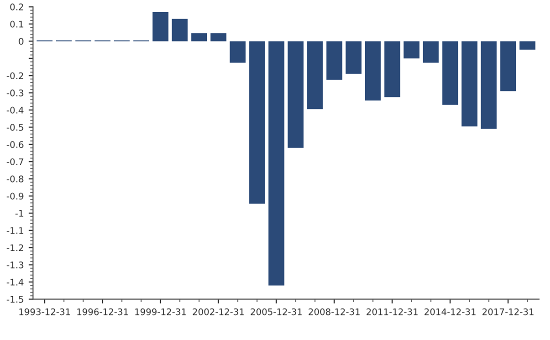 The image size is (550, 340). What do you see at coordinates (15, 265) in the screenshot?
I see `y-tick-label: -1.3` at bounding box center [15, 265].